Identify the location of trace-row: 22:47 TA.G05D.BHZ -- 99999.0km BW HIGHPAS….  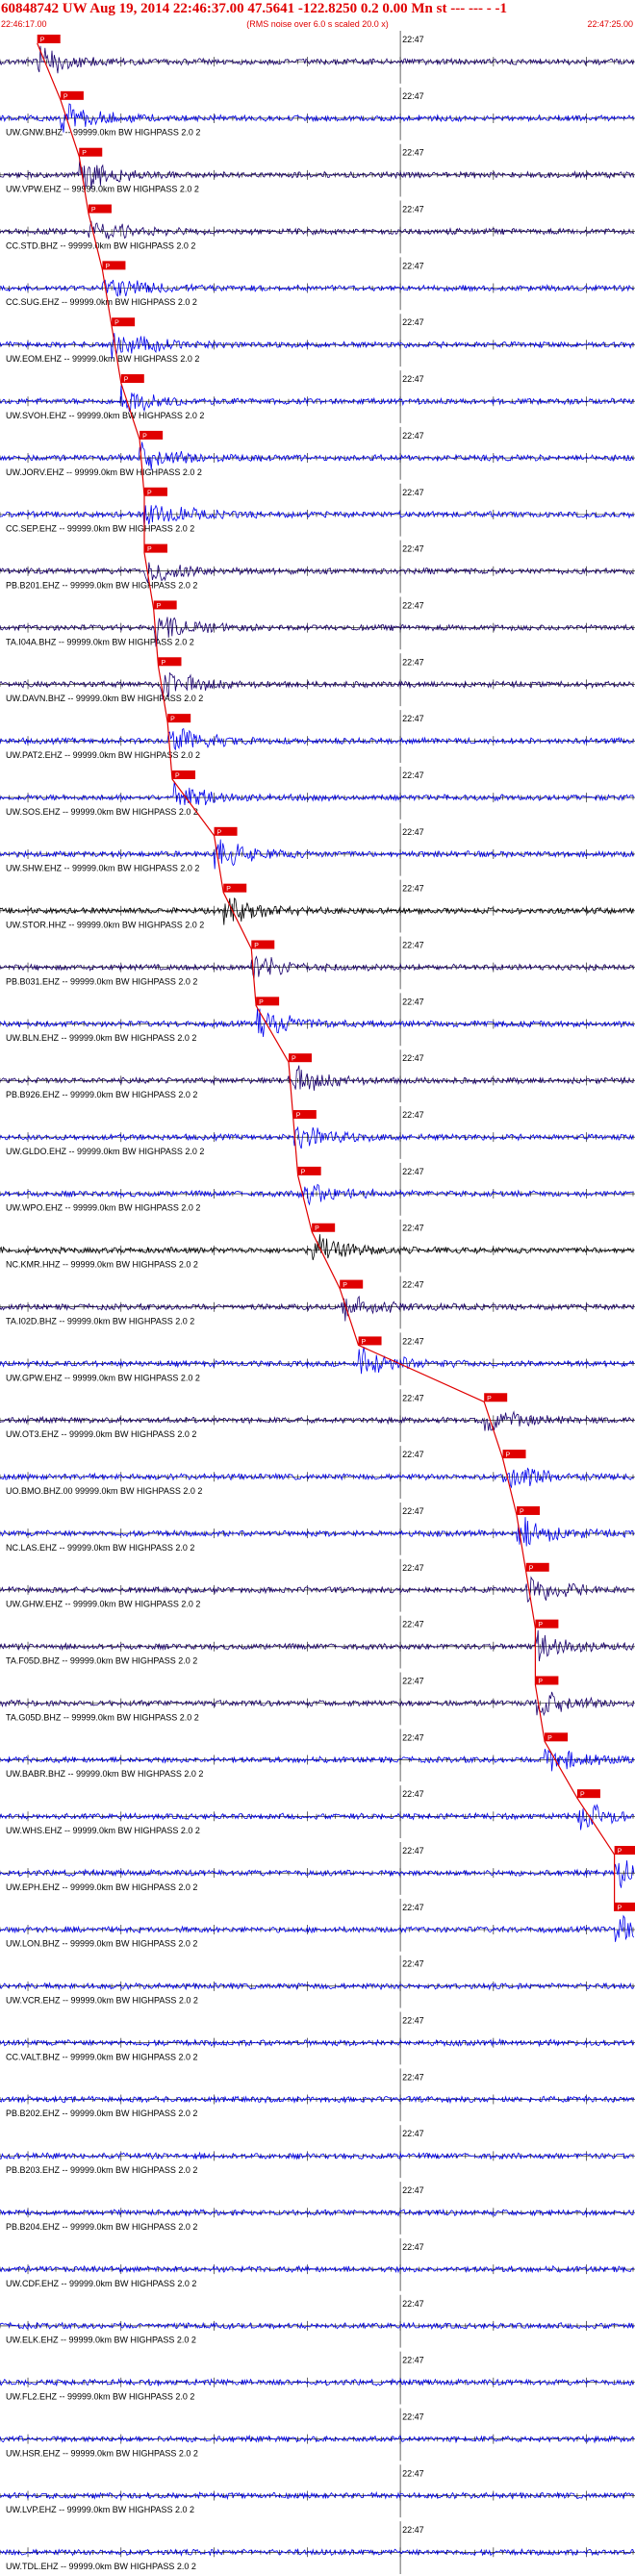
(317, 1699).